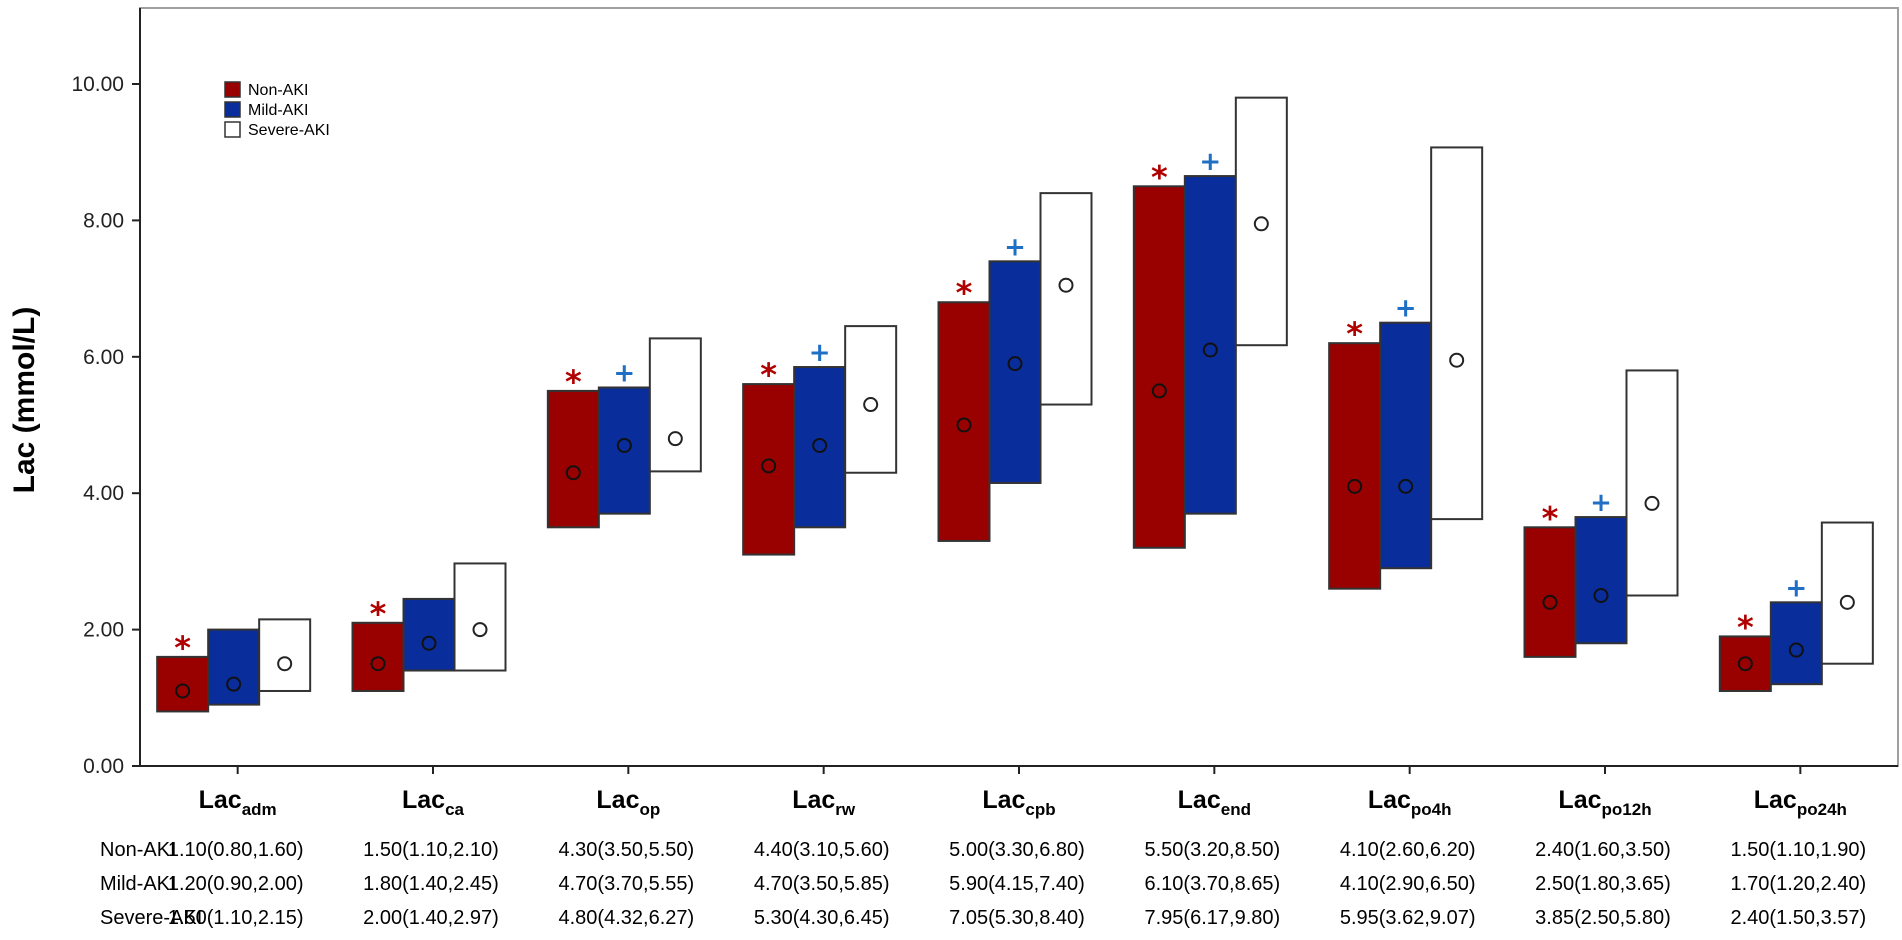  I want to click on table-cell: 1.70(1.20,2.40), so click(1799, 884).